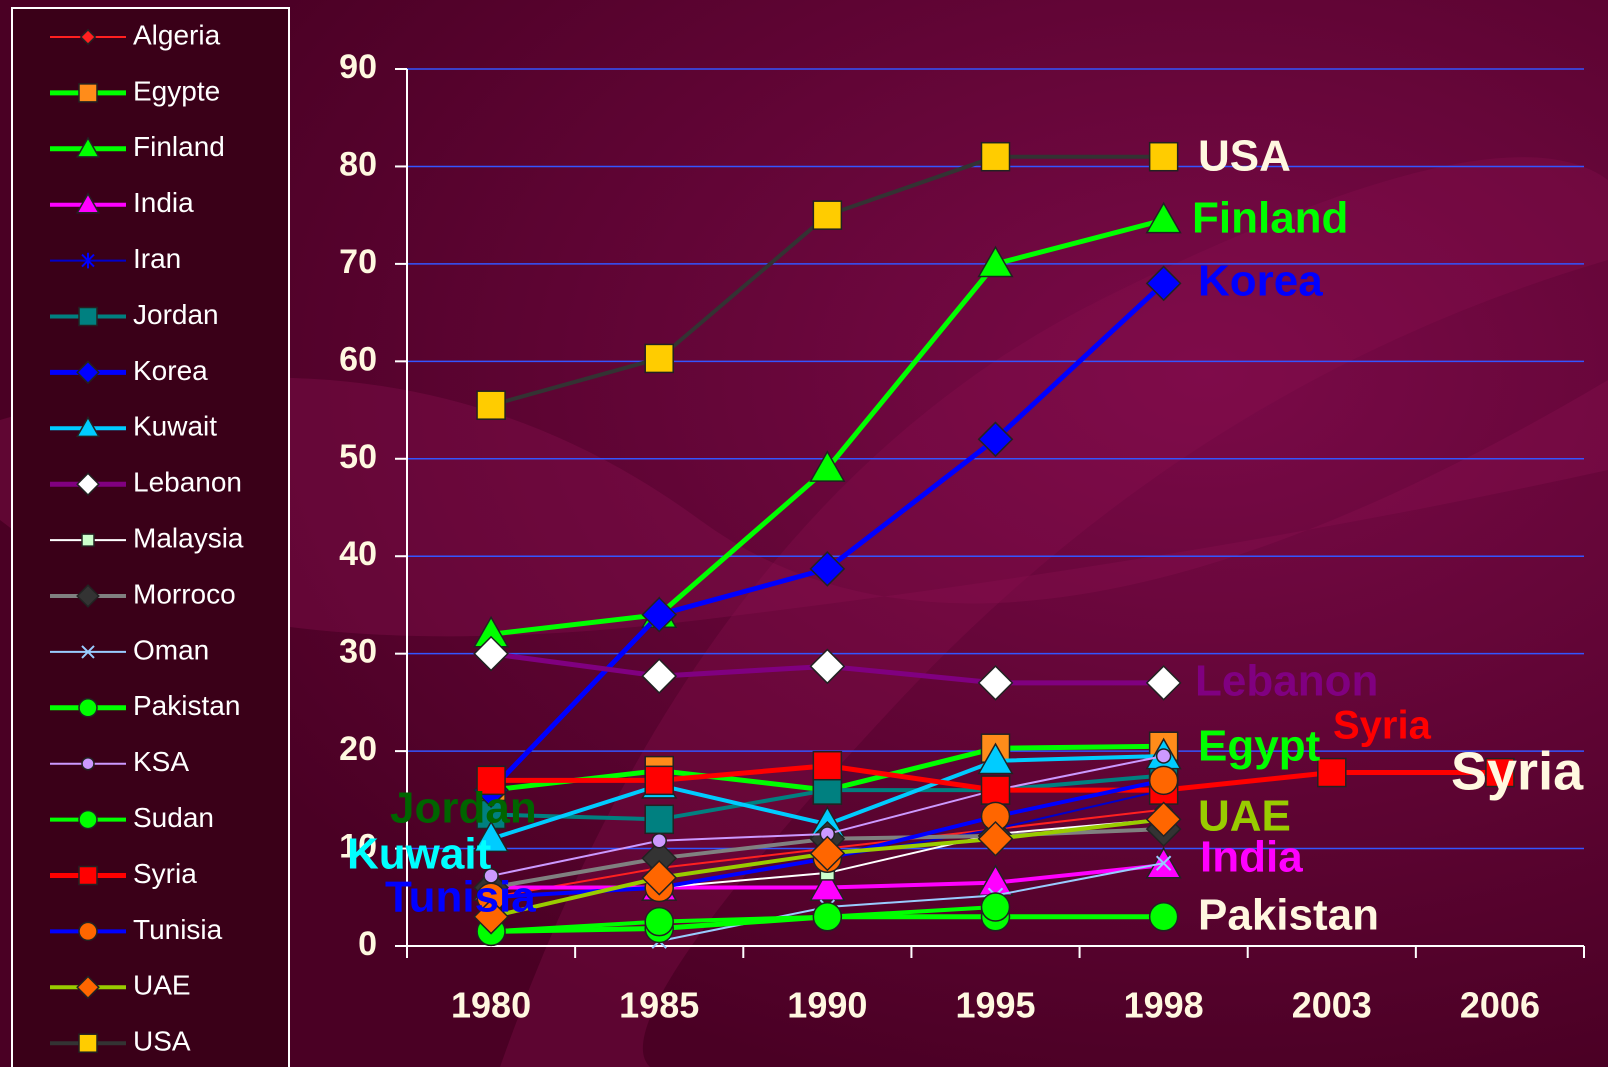 This screenshot has width=1608, height=1067. I want to click on legend-label: KSA, so click(161, 761).